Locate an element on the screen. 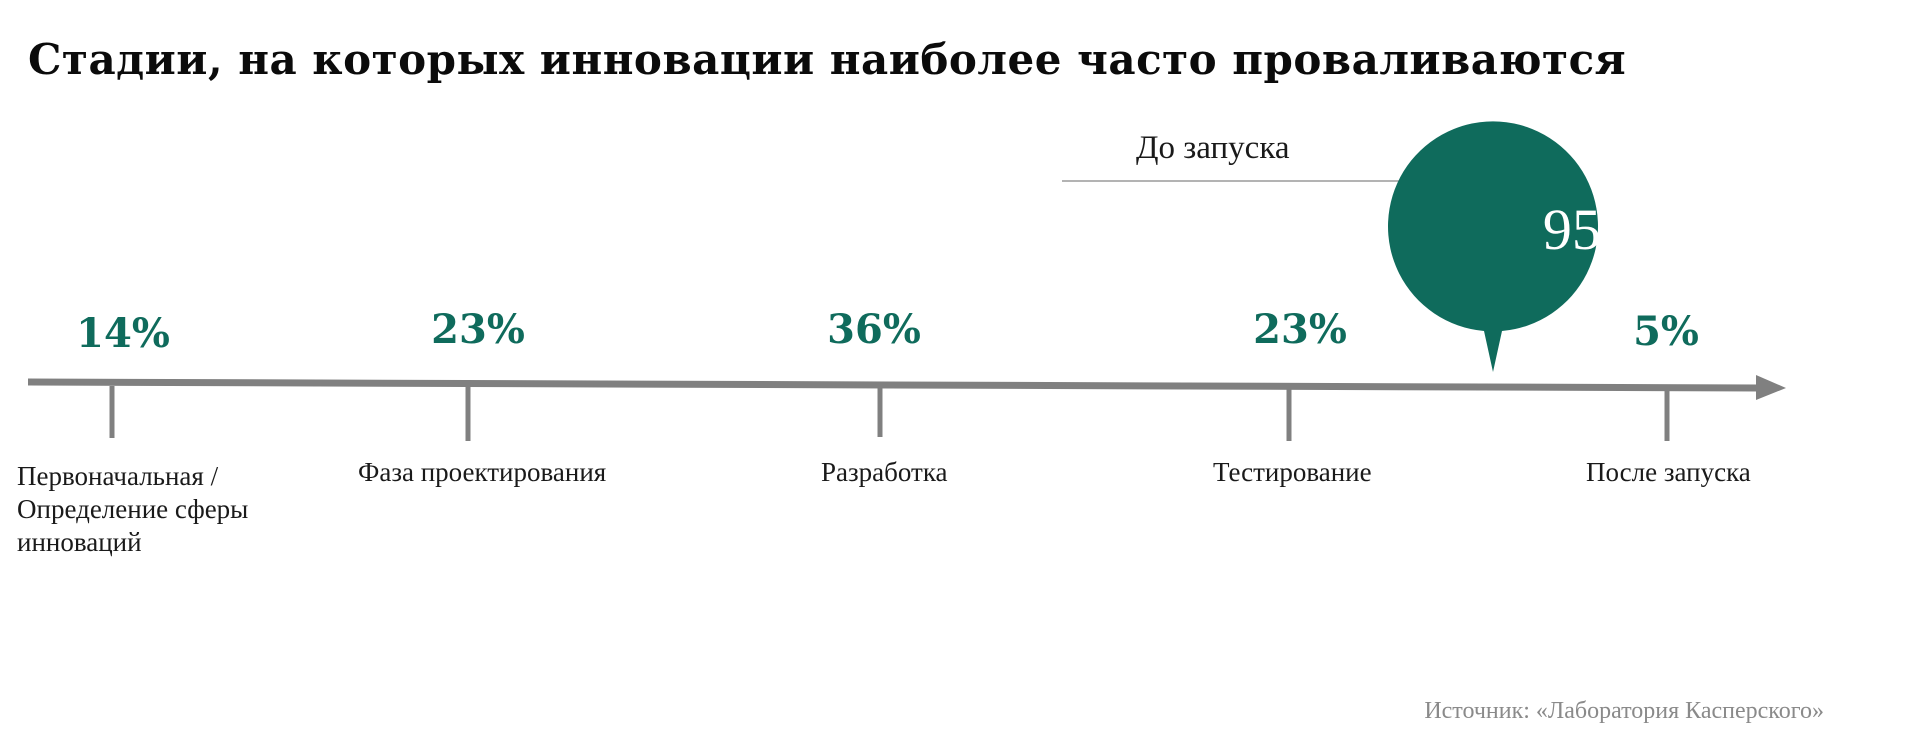 Image resolution: width=1916 pixels, height=736 pixels. stage-value-development: 36% is located at coordinates (874, 329).